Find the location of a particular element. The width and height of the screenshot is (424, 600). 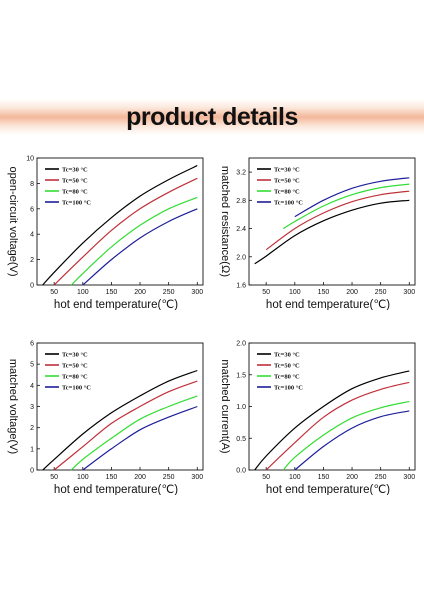

y-axis-label: open-circuit voltage(V) is located at coordinates (13, 221).